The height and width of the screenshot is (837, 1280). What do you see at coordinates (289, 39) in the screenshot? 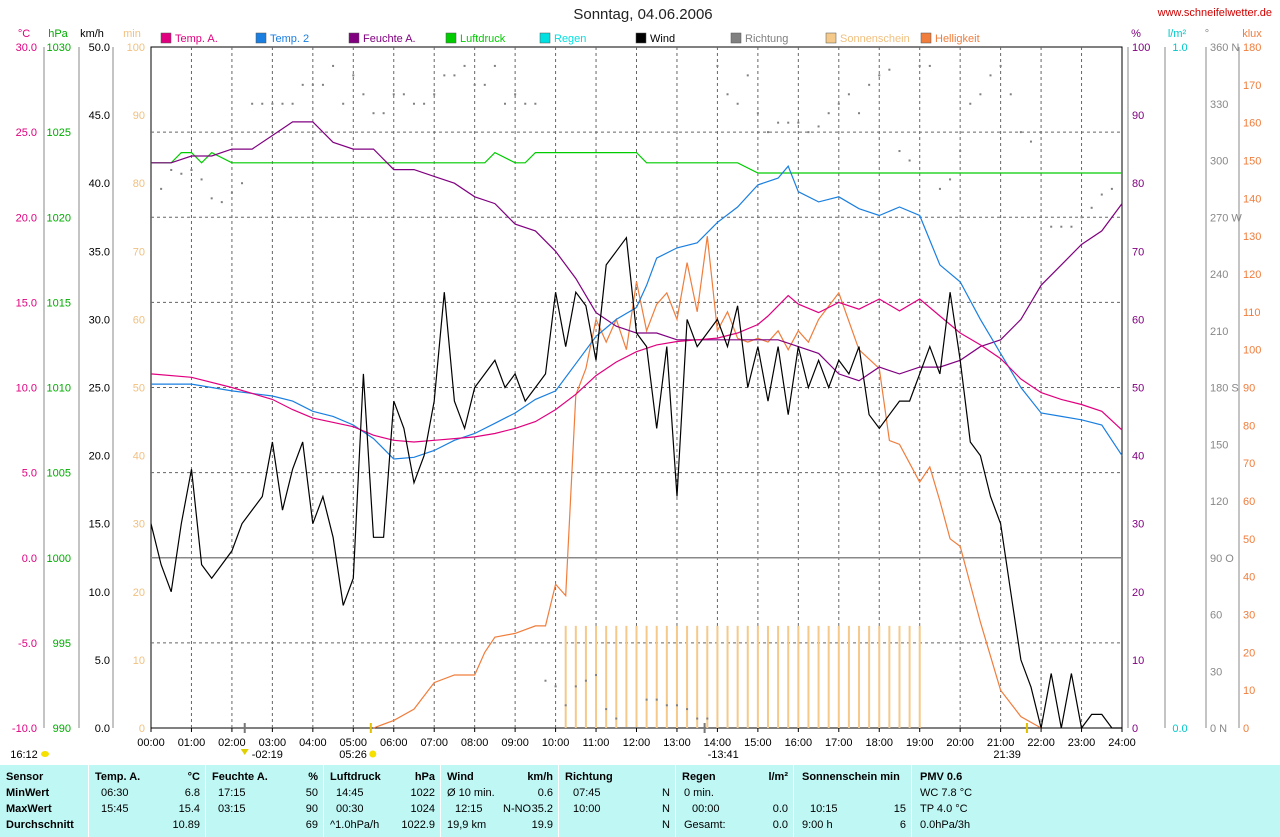
I see `legend-label-1: Temp. 2` at bounding box center [289, 39].